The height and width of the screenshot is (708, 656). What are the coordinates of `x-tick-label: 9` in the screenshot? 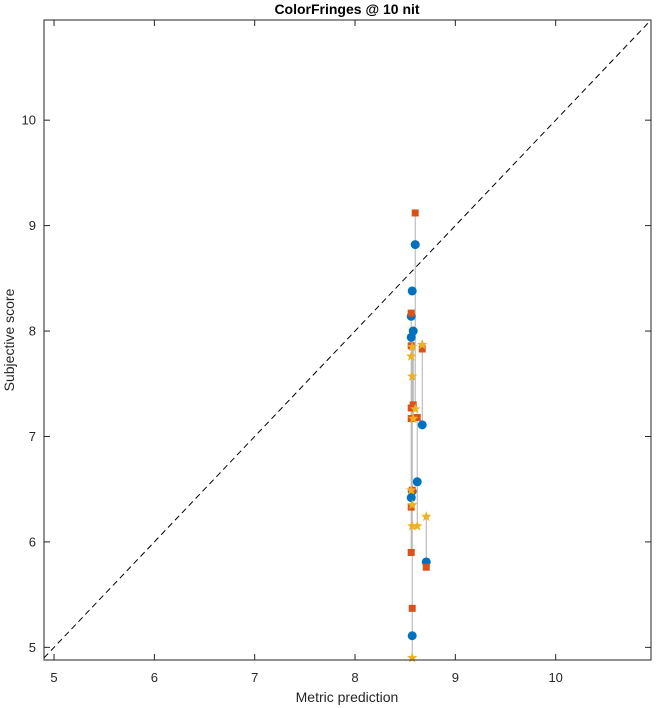 It's located at (455, 677).